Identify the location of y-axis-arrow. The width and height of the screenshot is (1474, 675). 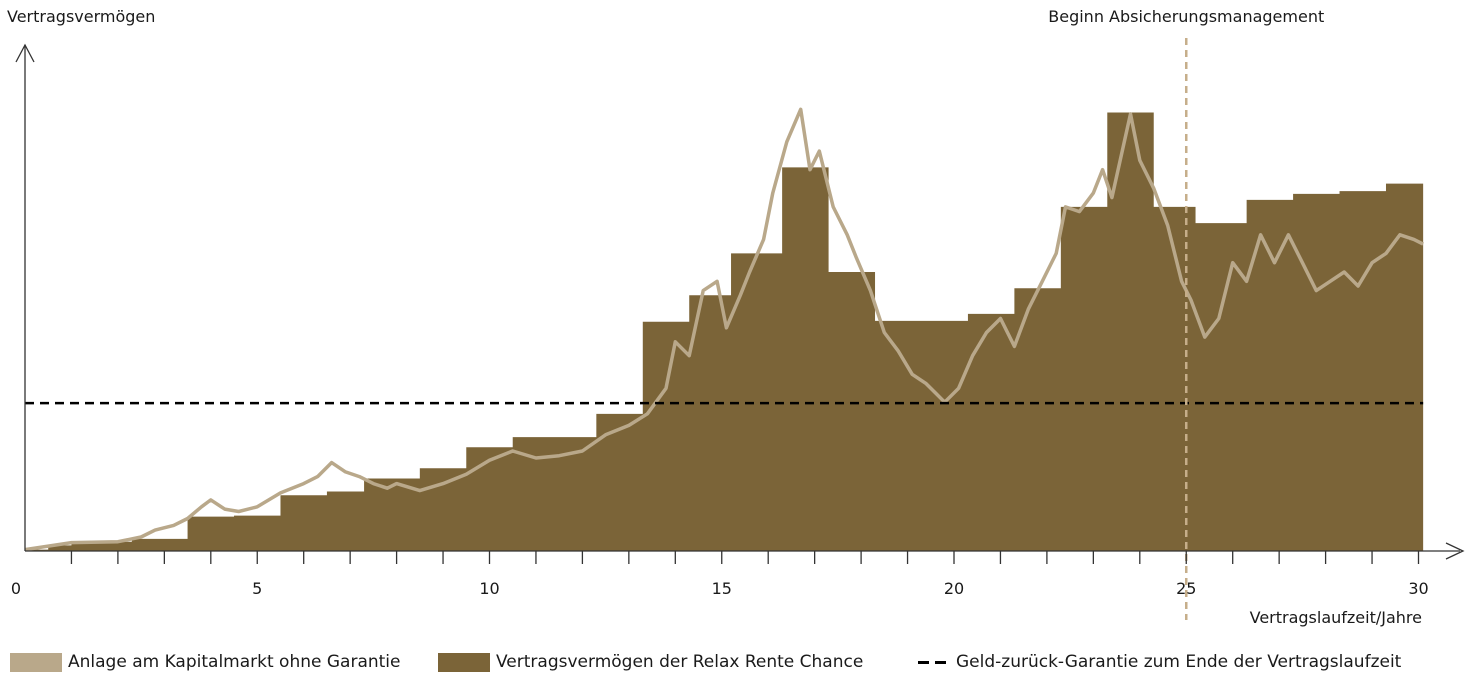
(25, 53).